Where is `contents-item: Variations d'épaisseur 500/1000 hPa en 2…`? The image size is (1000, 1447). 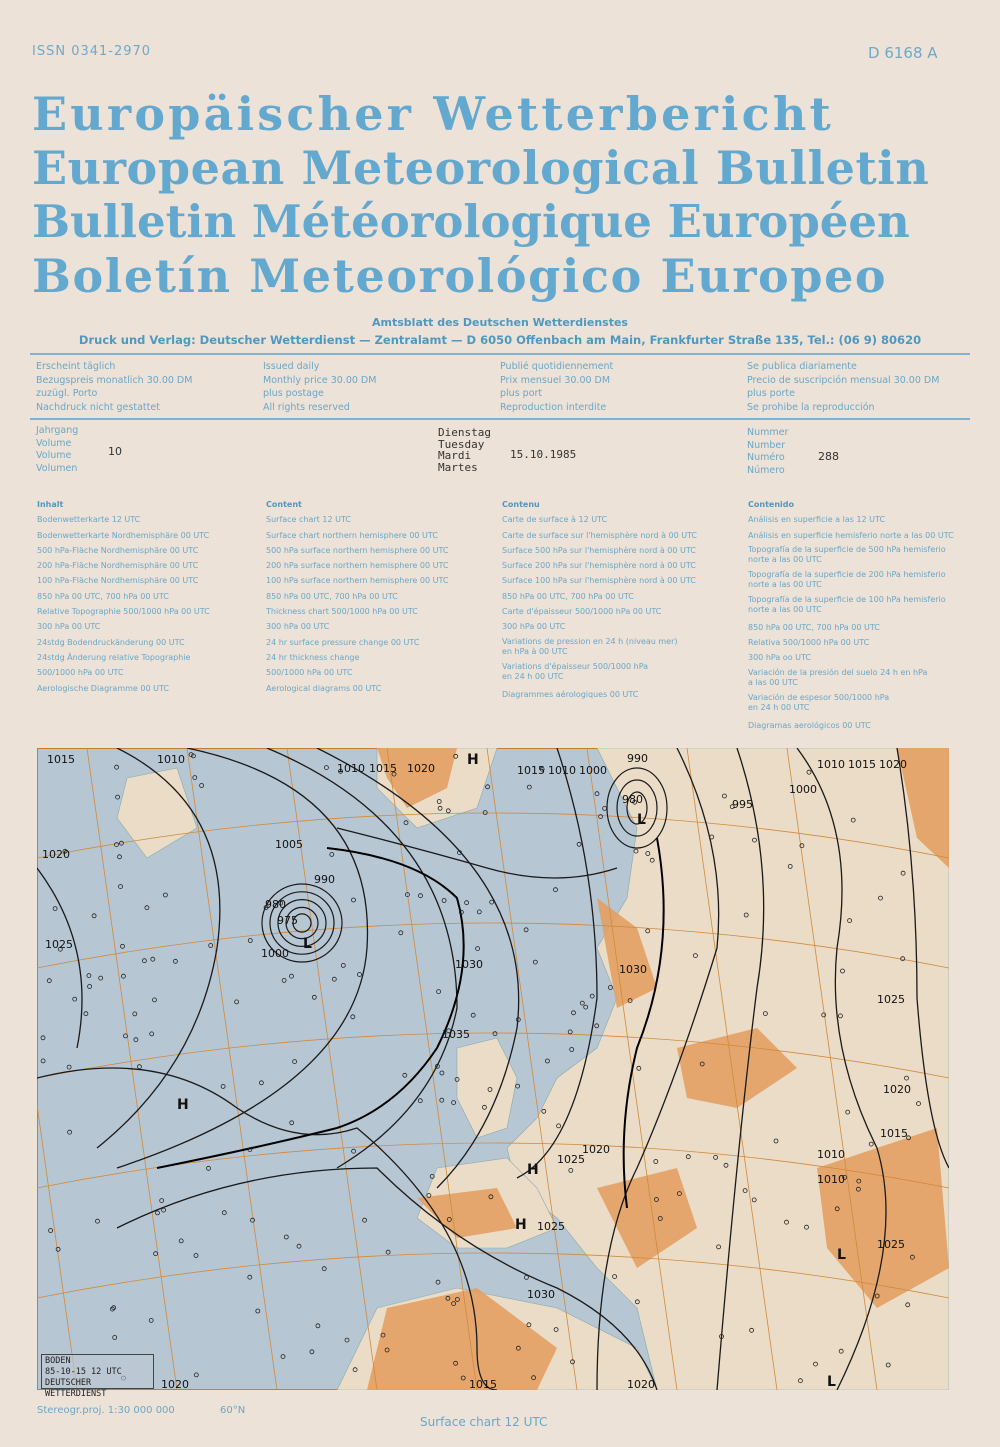
contents-item: Variations d'épaisseur 500/1000 hPa en 2… is located at coordinates (575, 671).